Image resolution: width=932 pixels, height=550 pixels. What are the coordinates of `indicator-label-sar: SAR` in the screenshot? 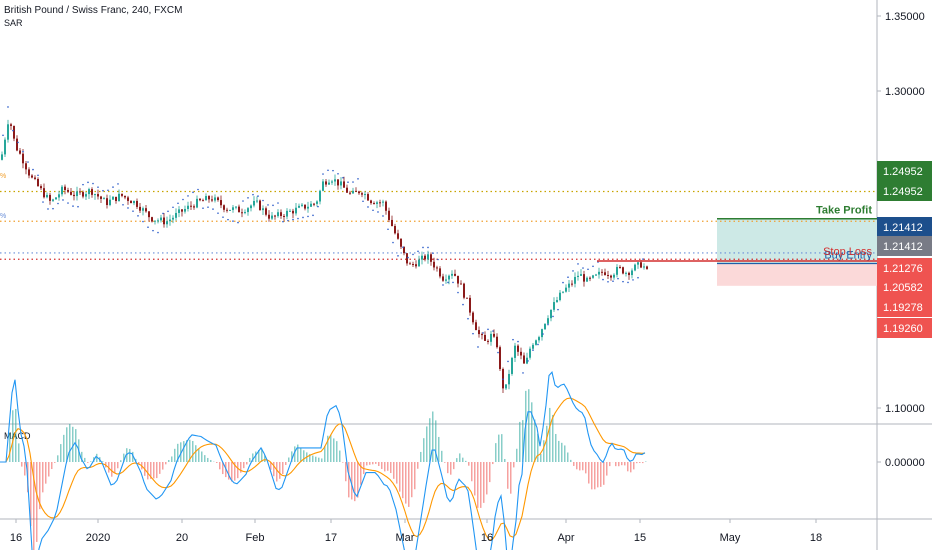 It's located at (13, 23).